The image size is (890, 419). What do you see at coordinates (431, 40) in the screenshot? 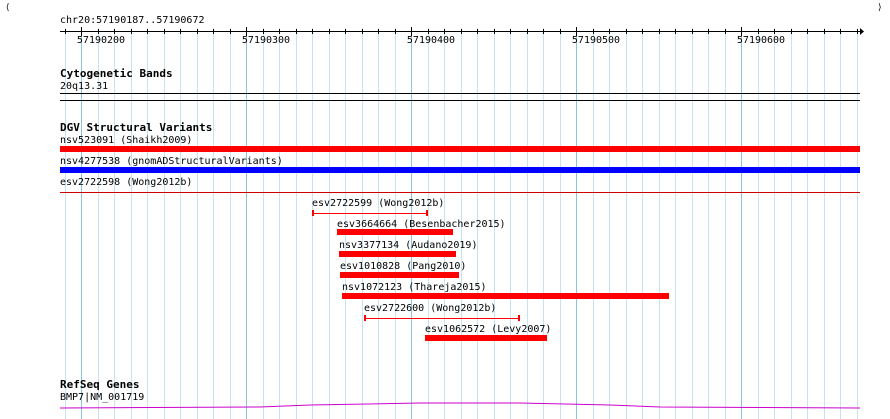
I see `ruler-tick-label: 57190400` at bounding box center [431, 40].